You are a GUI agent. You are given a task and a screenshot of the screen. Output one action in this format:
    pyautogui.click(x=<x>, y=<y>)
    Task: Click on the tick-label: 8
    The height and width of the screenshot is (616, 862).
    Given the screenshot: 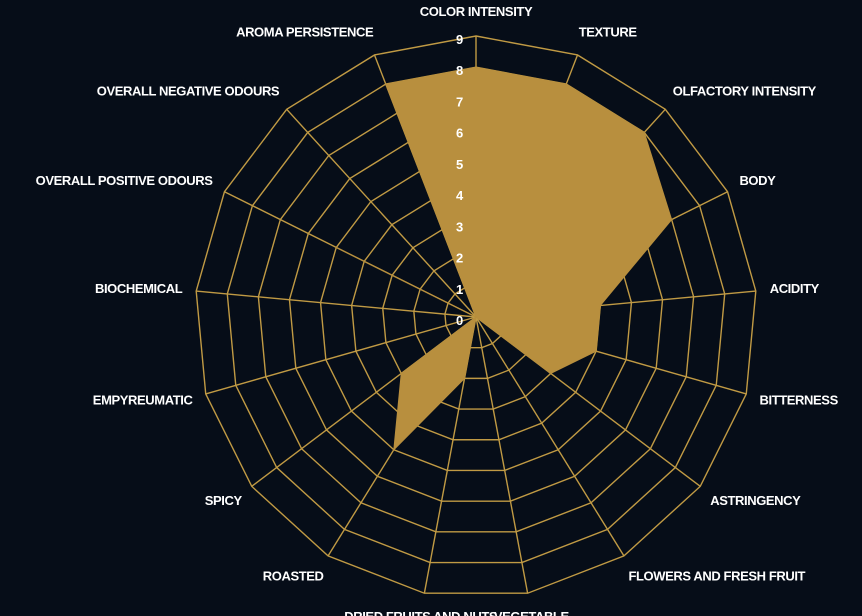 What is the action you would take?
    pyautogui.click(x=459, y=70)
    